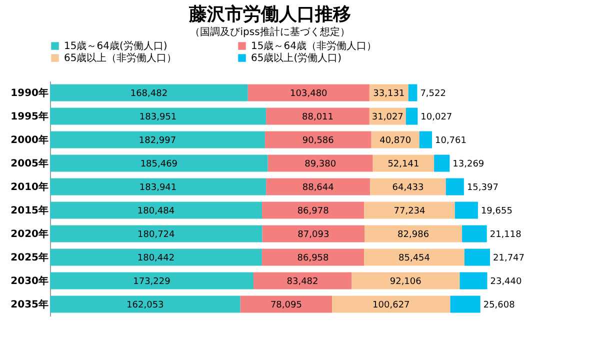 The width and height of the screenshot is (589, 344). I want to click on data-label: 33,131, so click(389, 93).